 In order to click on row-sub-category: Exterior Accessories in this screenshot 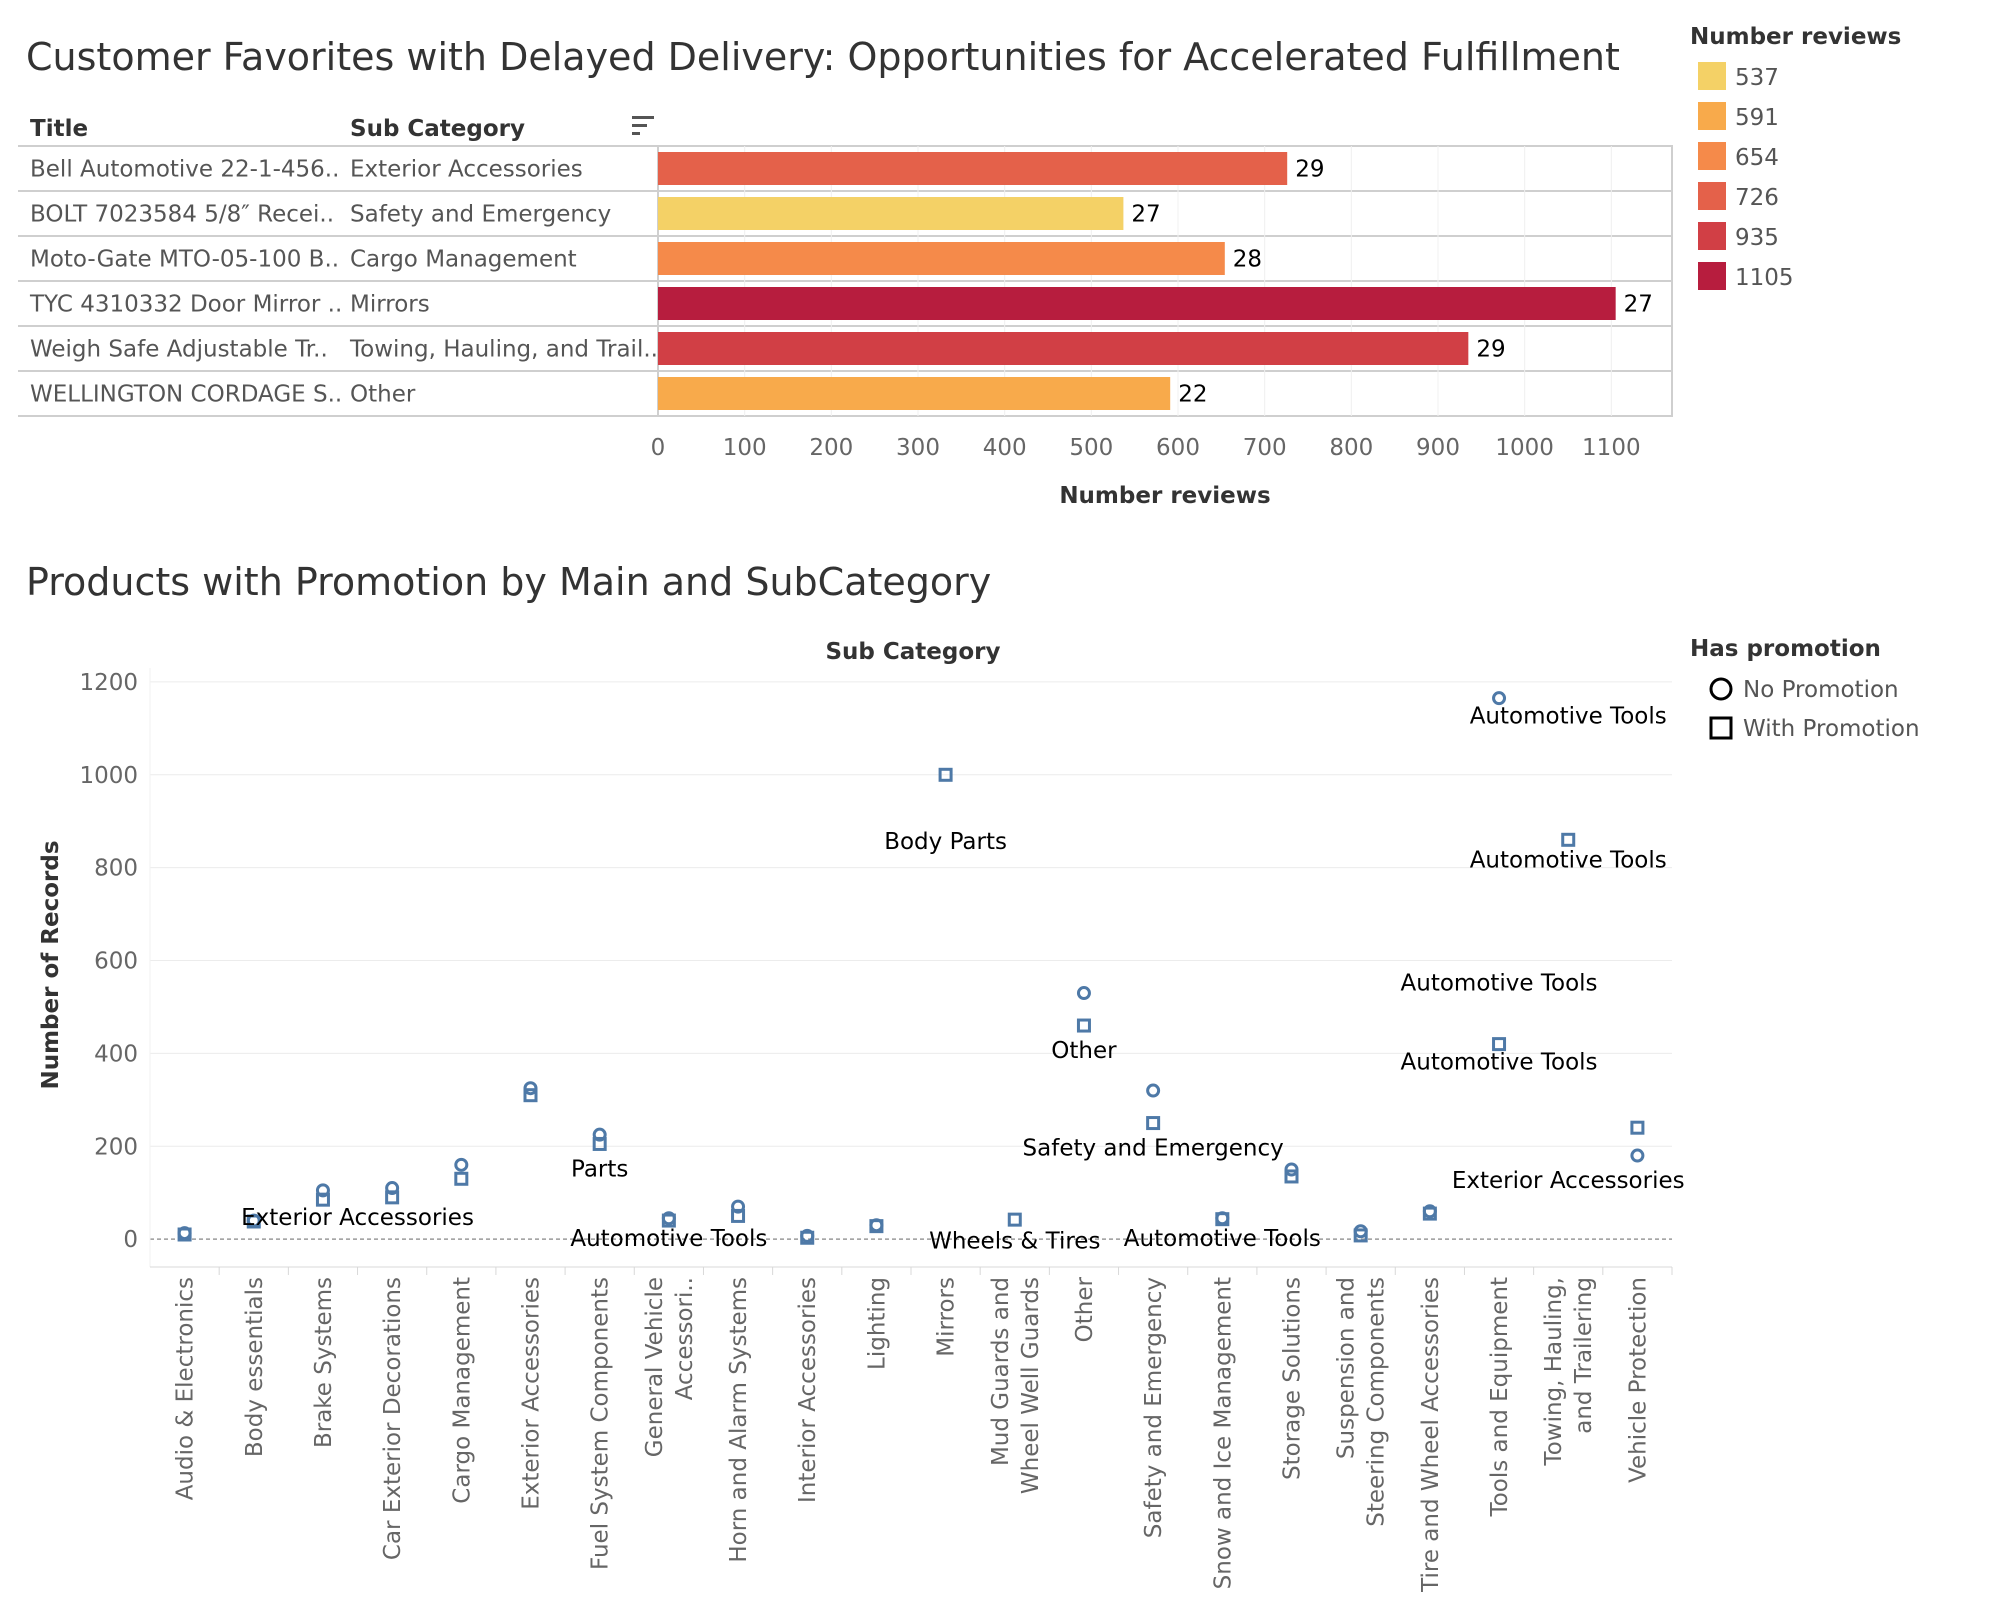, I will do `click(466, 170)`.